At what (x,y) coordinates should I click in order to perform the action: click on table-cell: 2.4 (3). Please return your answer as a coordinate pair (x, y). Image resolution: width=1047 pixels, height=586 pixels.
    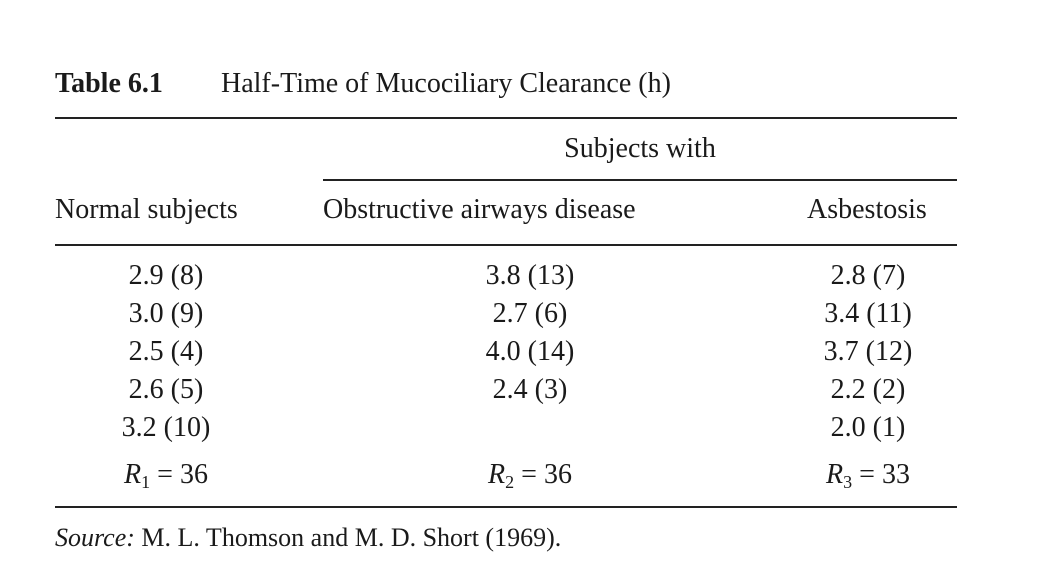
    Looking at the image, I should click on (530, 389).